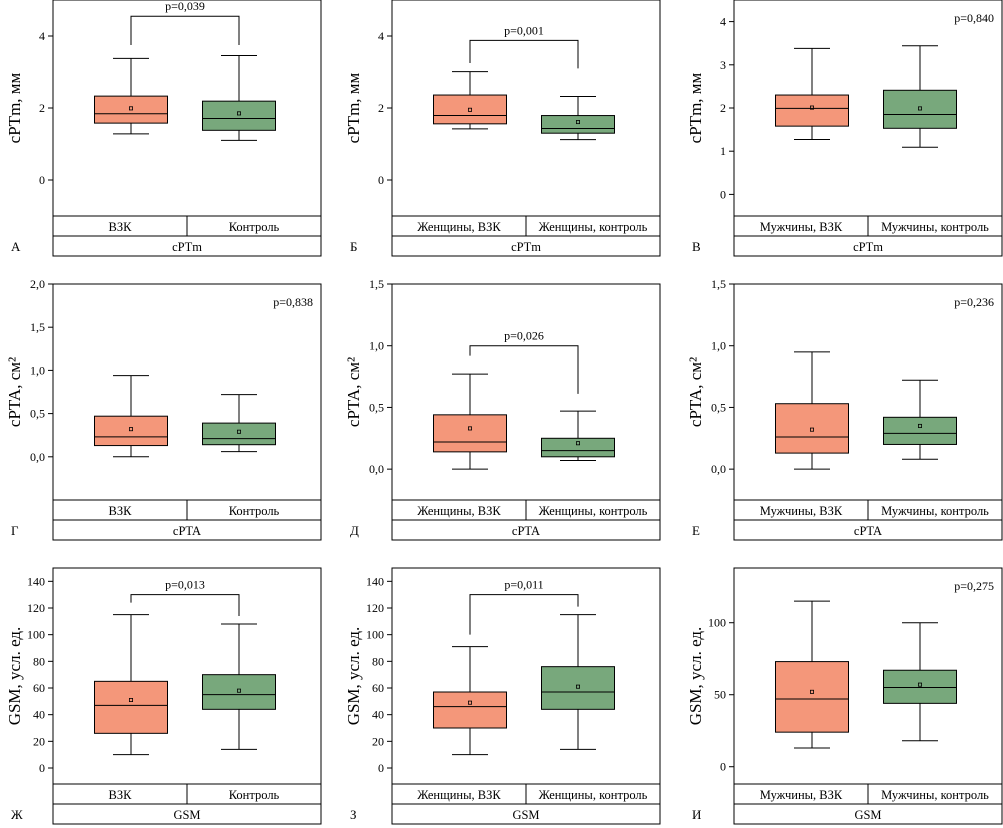 The width and height of the screenshot is (1003, 828). What do you see at coordinates (378, 688) in the screenshot?
I see `y-tick-label: 60` at bounding box center [378, 688].